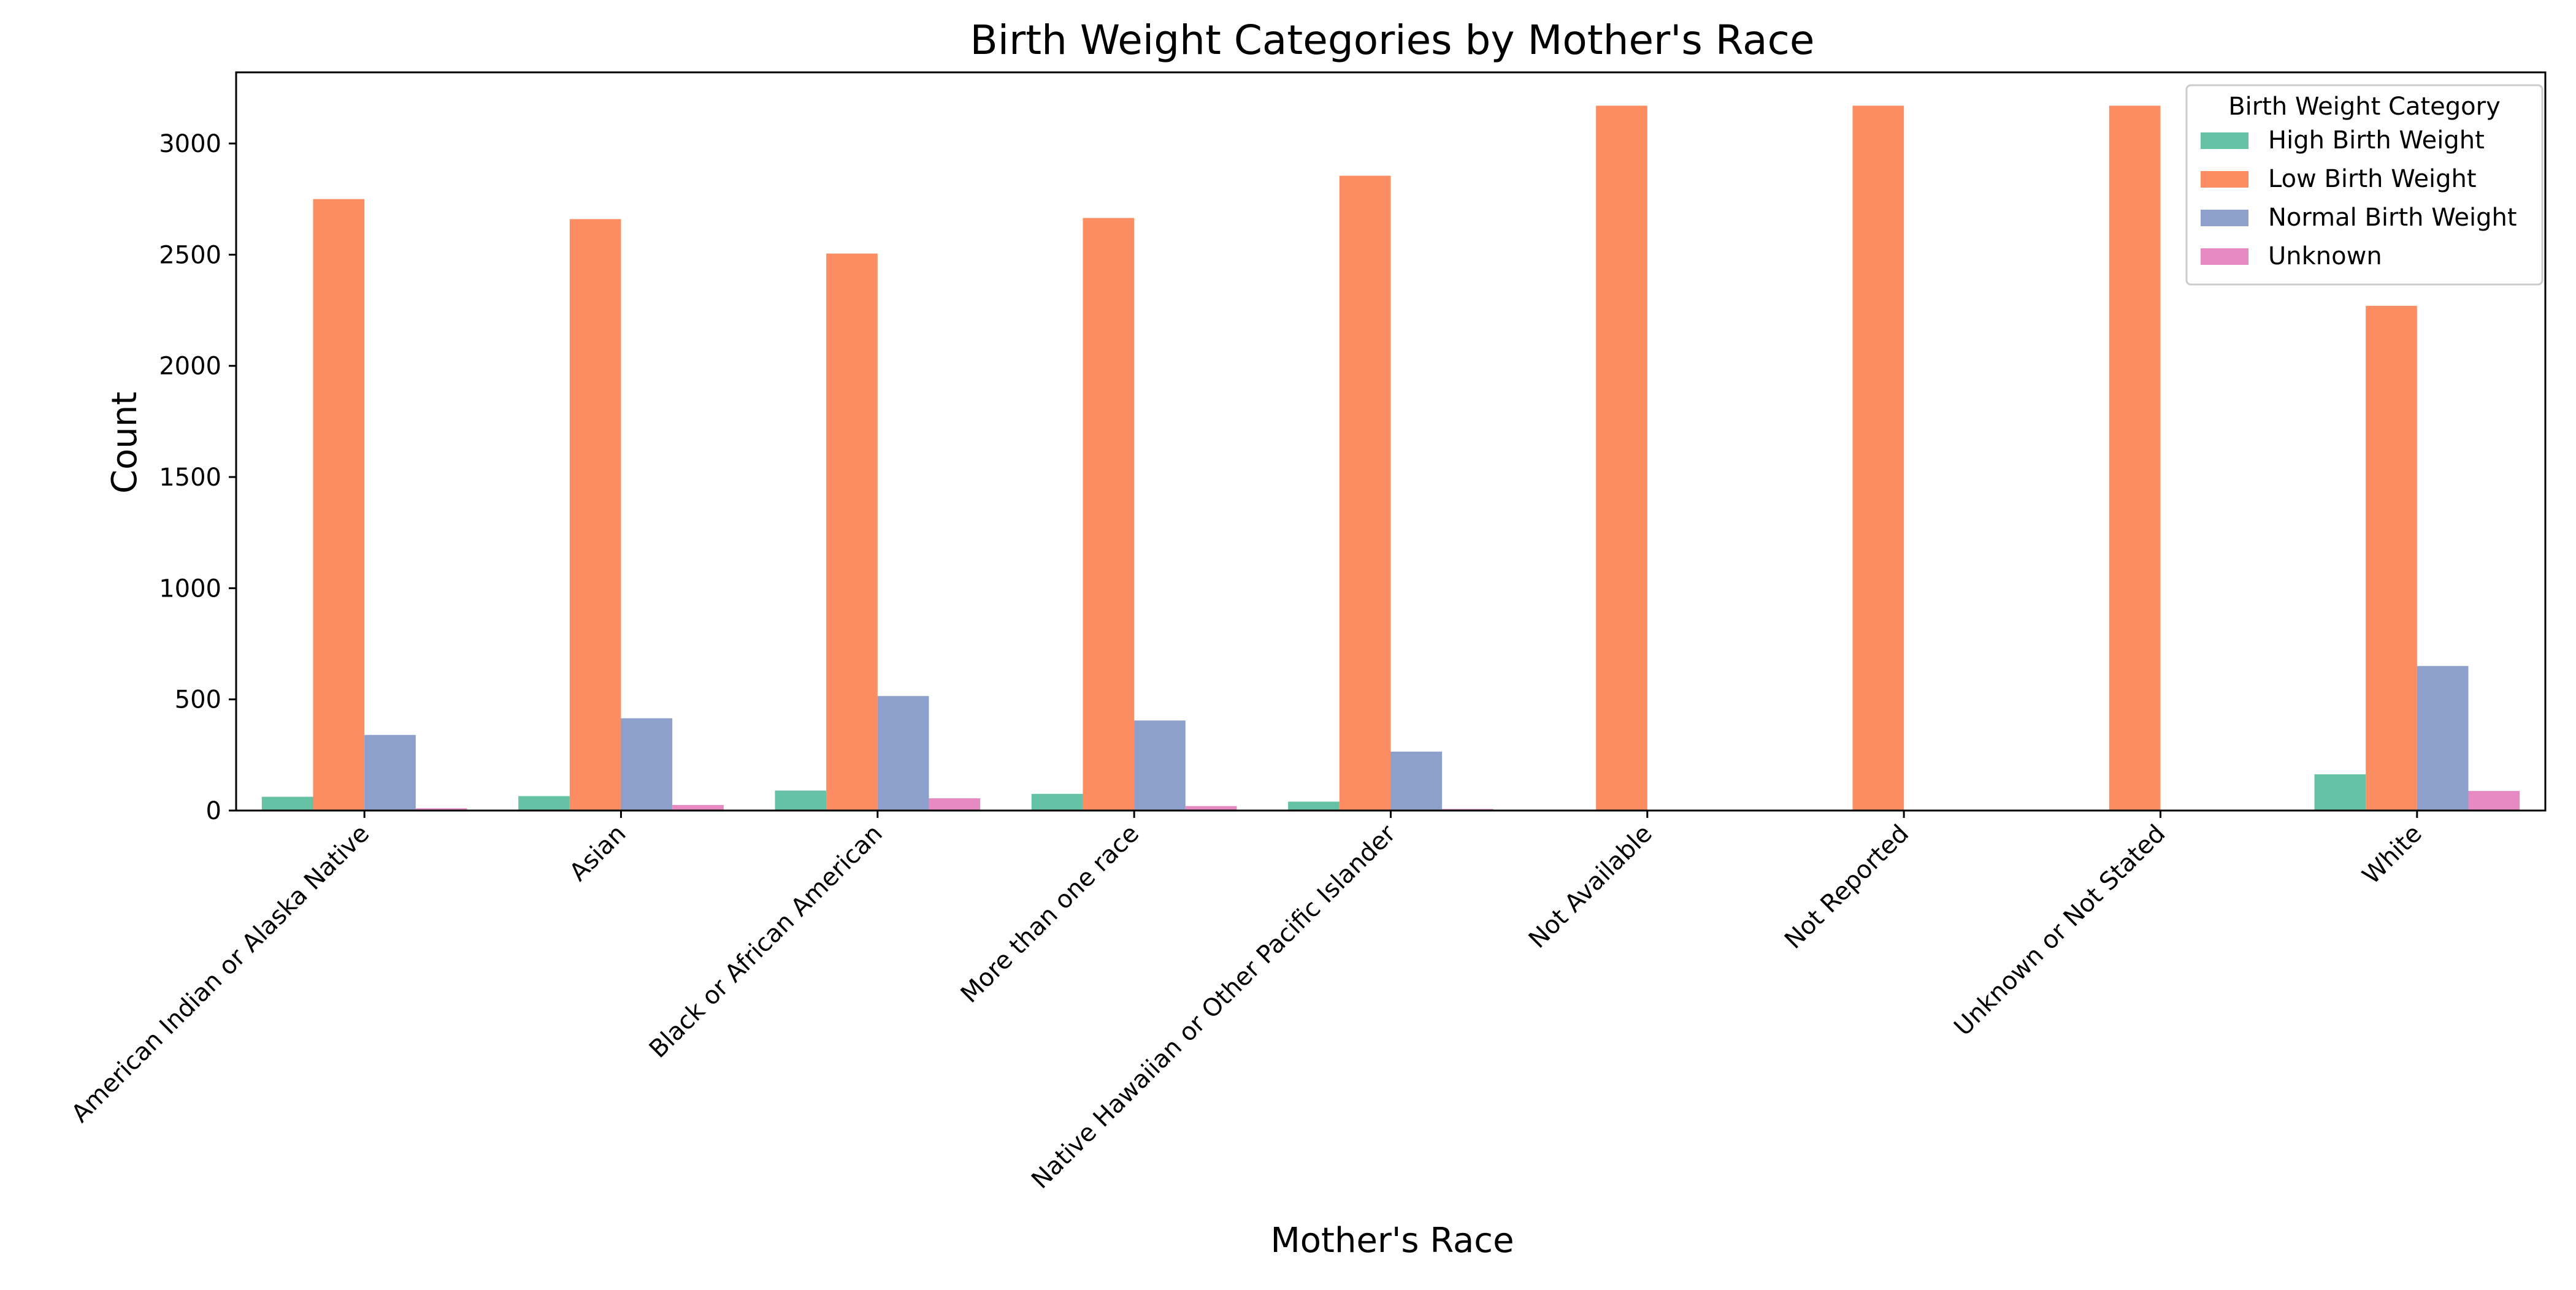  Describe the element at coordinates (1878, 458) in the screenshot. I see `bar-low-birth-weight-not-reported` at that location.